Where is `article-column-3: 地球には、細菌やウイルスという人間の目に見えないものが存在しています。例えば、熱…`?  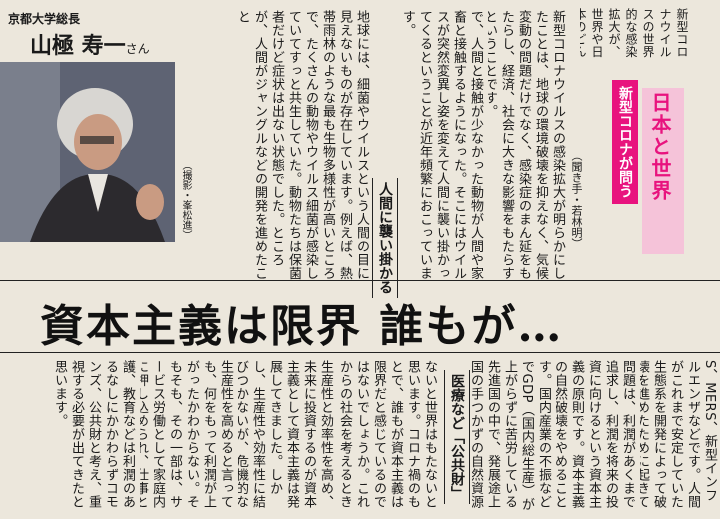 article-column-3: 地球には、細菌やウイルスという人間の目に見えないものが存在しています。例えば、熱… is located at coordinates (302, 145).